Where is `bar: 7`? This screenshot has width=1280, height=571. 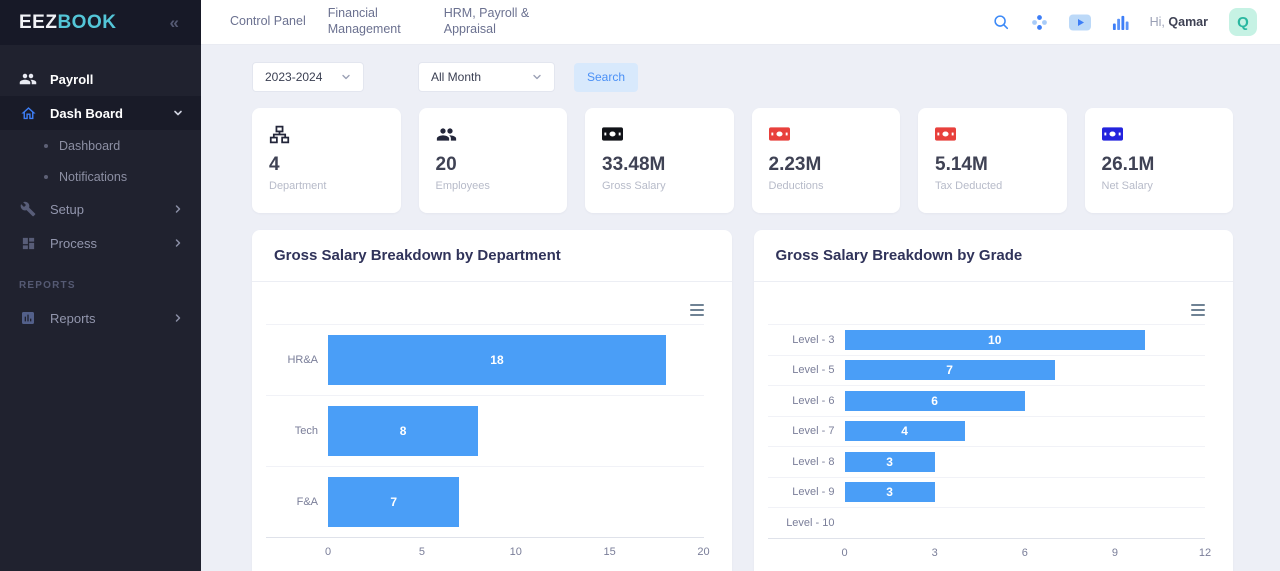 bar: 7 is located at coordinates (394, 502).